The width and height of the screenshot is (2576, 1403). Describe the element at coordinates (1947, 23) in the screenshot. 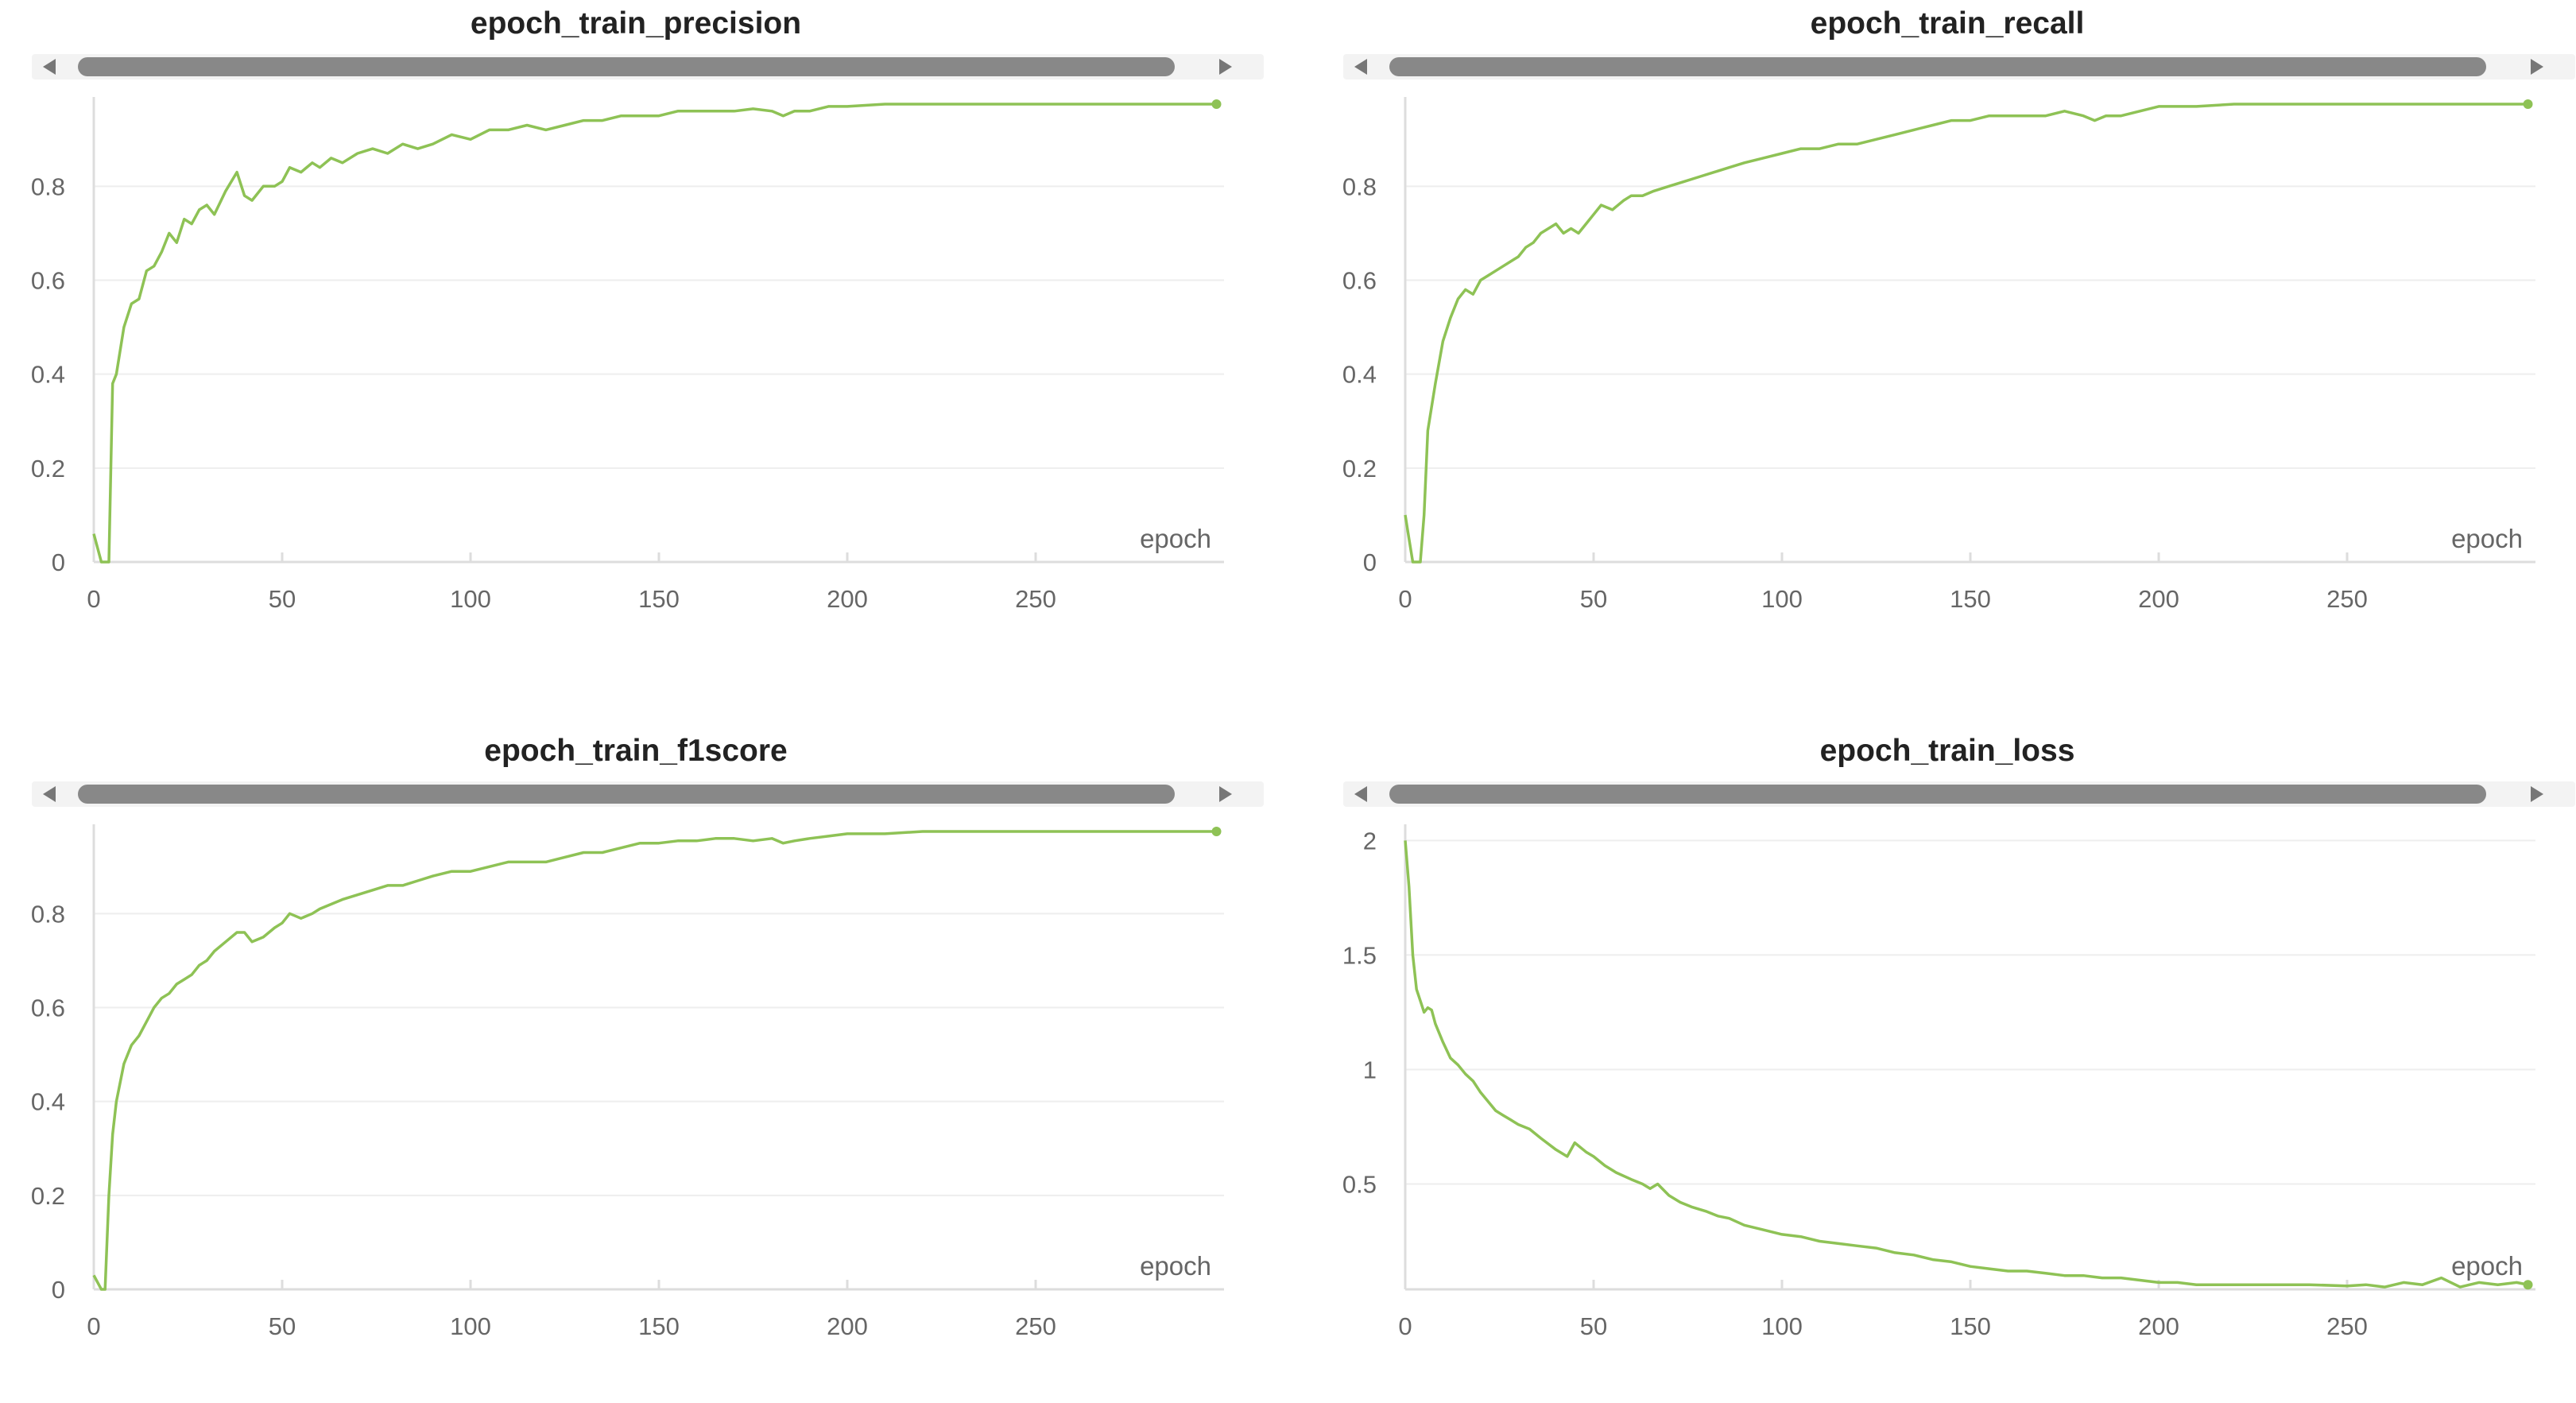

I see `chart-title: epoch_train_recall` at that location.